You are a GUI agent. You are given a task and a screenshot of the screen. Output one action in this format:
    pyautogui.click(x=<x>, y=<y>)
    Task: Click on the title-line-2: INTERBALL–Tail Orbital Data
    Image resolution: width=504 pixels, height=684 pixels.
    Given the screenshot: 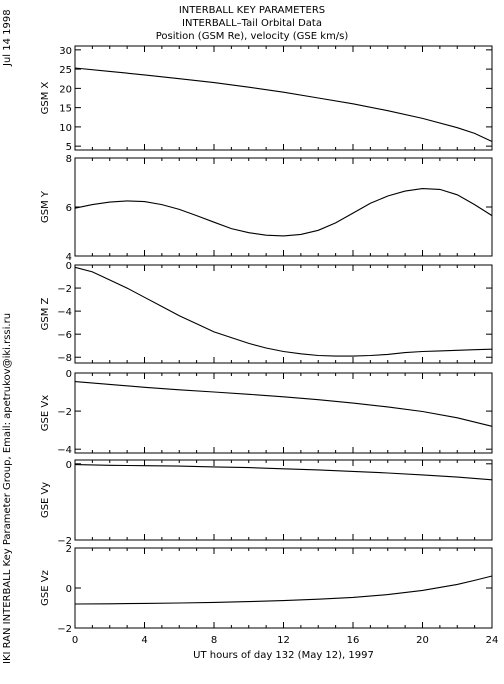 What is the action you would take?
    pyautogui.click(x=252, y=23)
    